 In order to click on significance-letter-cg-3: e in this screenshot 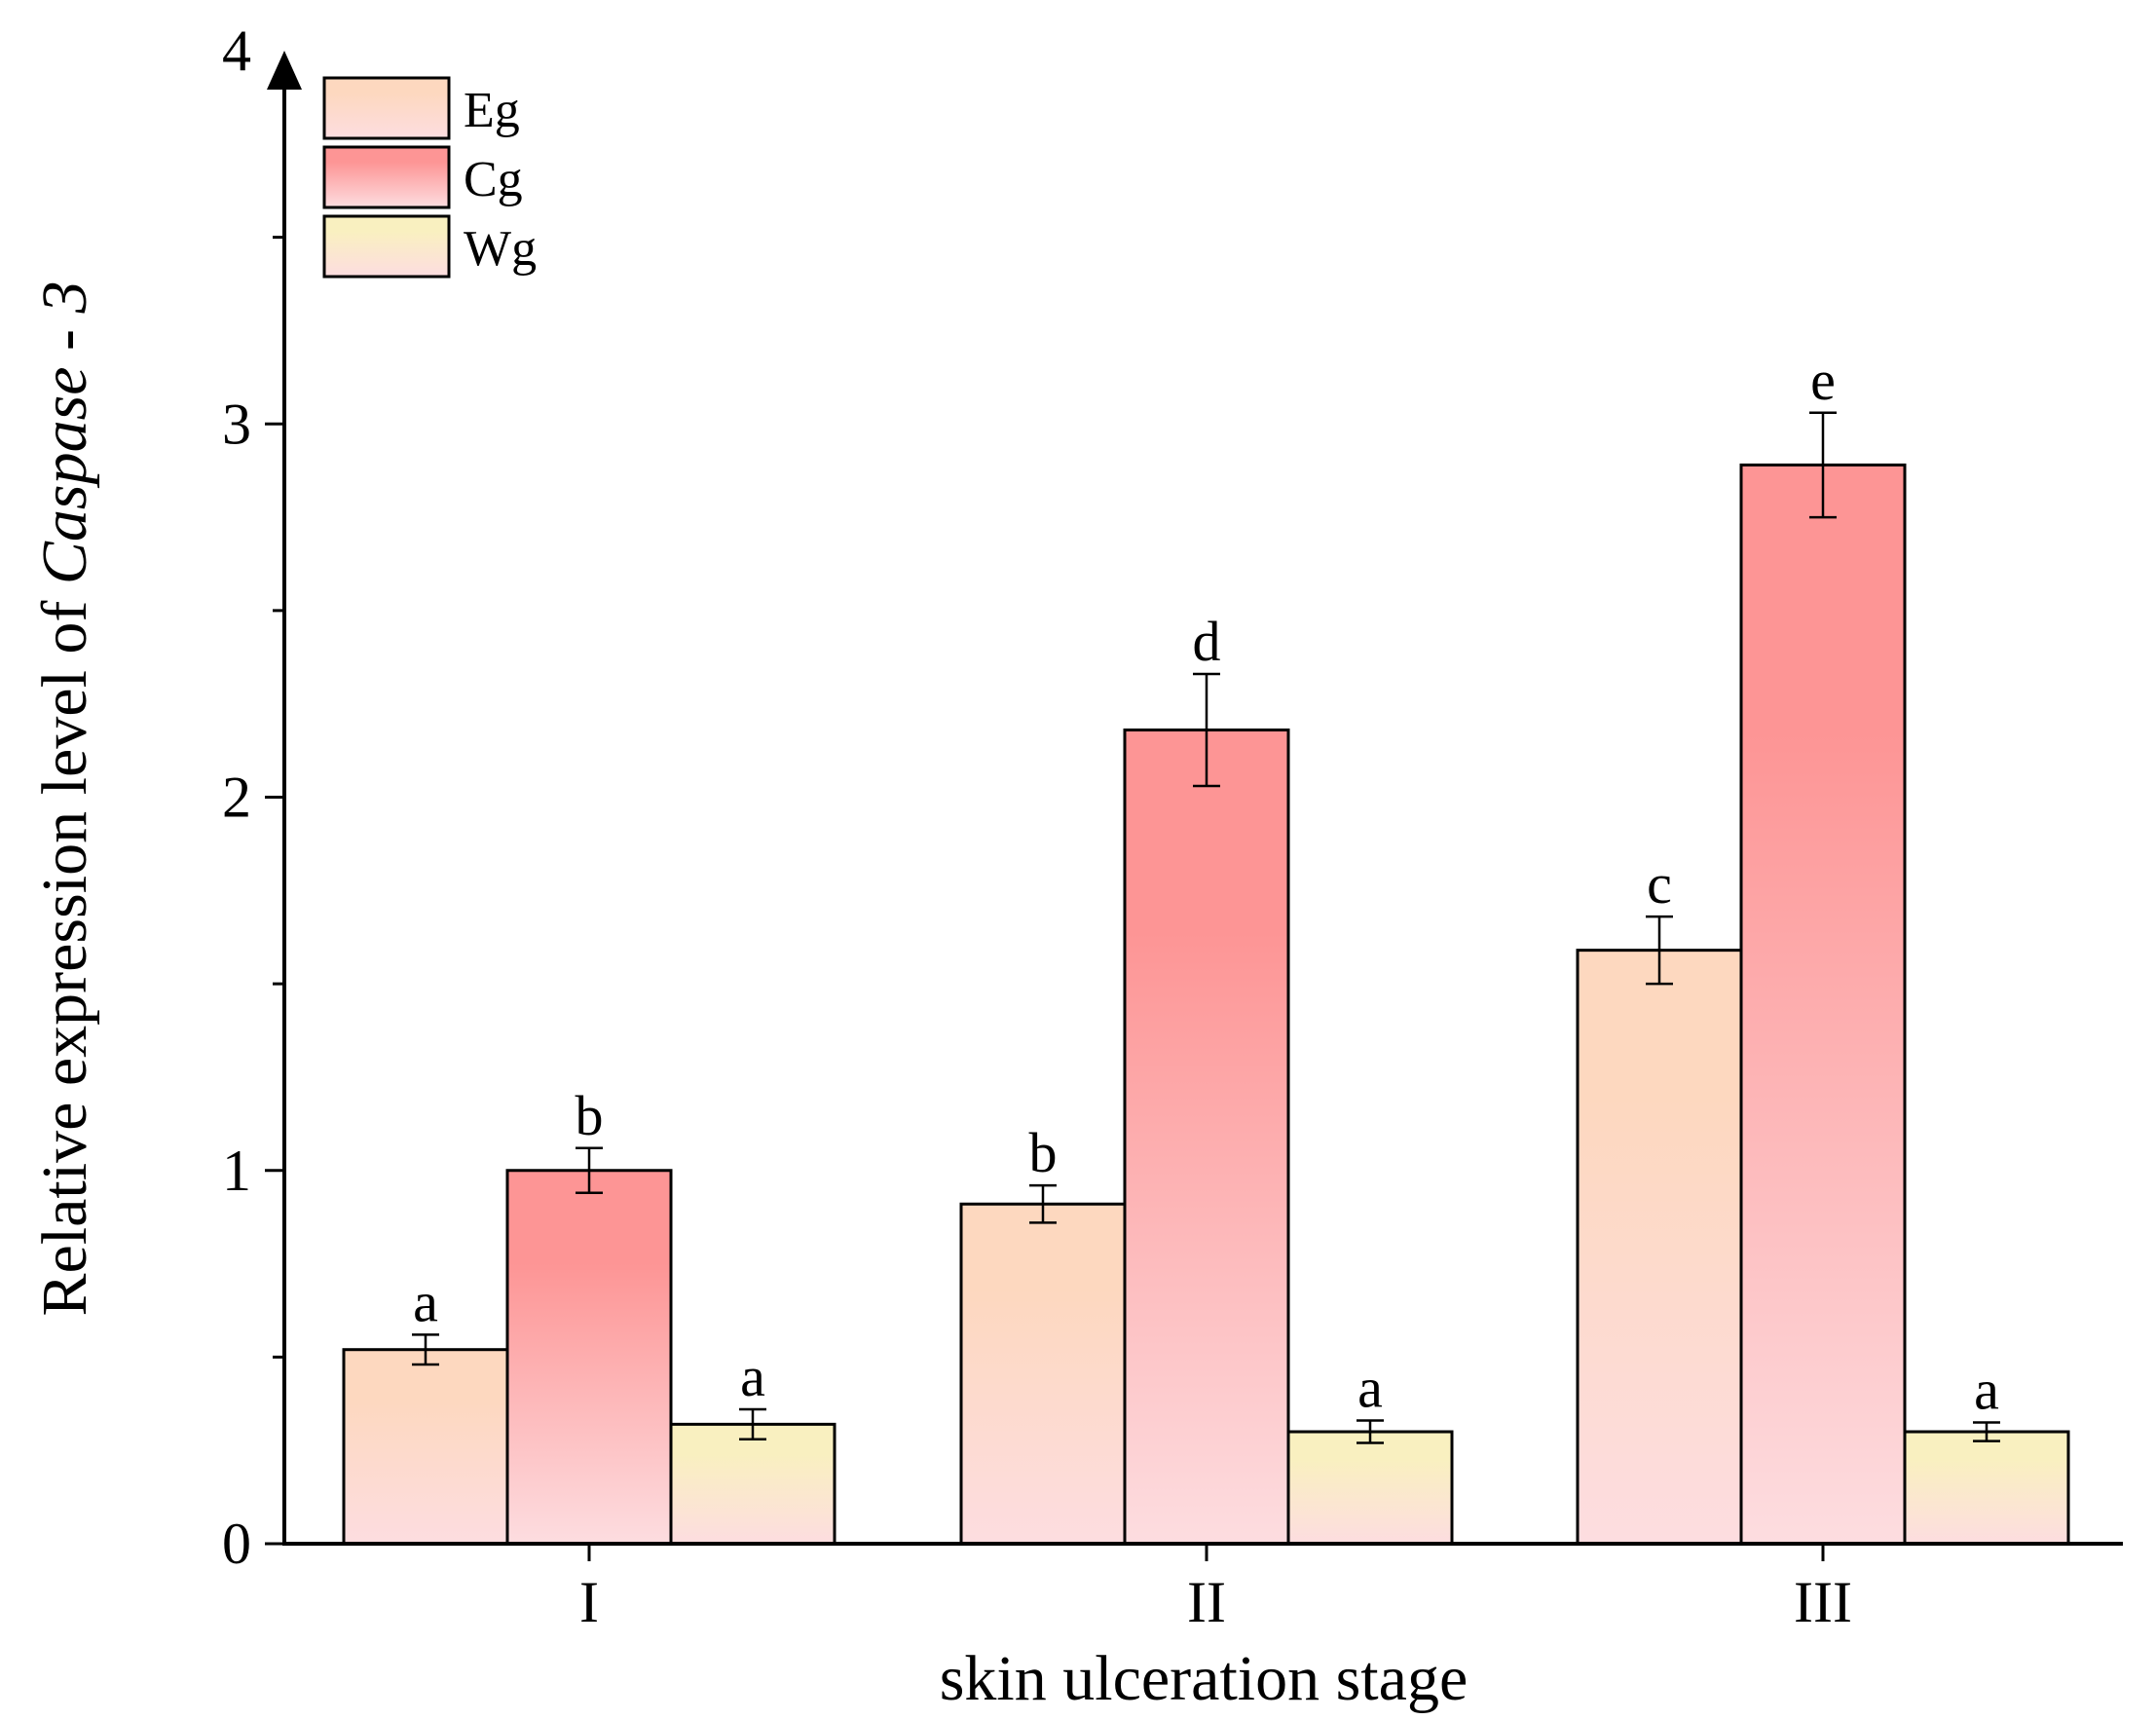, I will do `click(1823, 380)`.